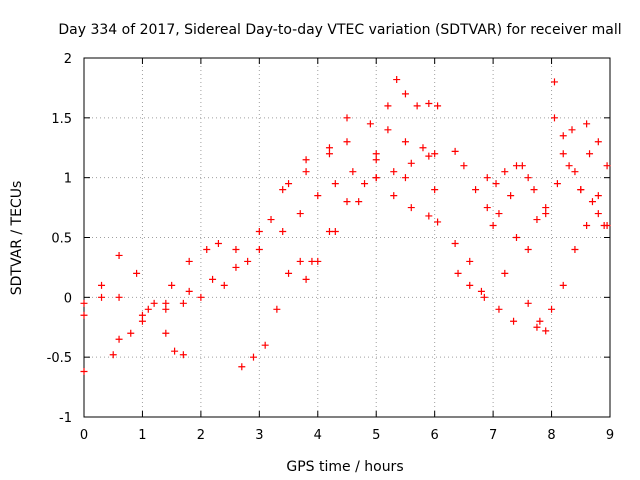 The width and height of the screenshot is (640, 480). Describe the element at coordinates (59, 358) in the screenshot. I see `y-tick-label: -0.5` at that location.